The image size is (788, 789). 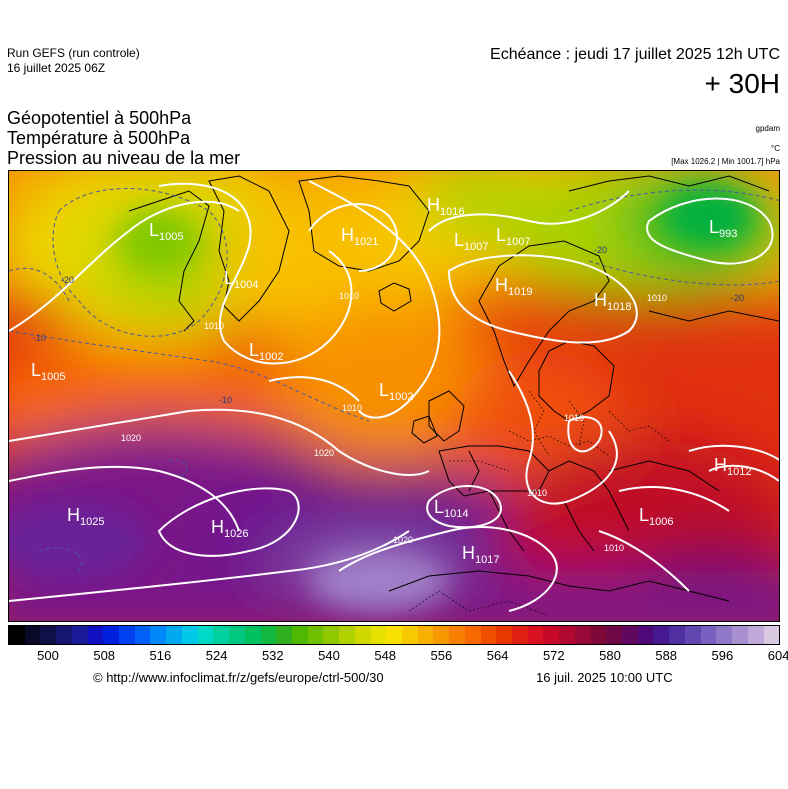 I want to click on colorbar-tick-label: 596, so click(x=722, y=655).